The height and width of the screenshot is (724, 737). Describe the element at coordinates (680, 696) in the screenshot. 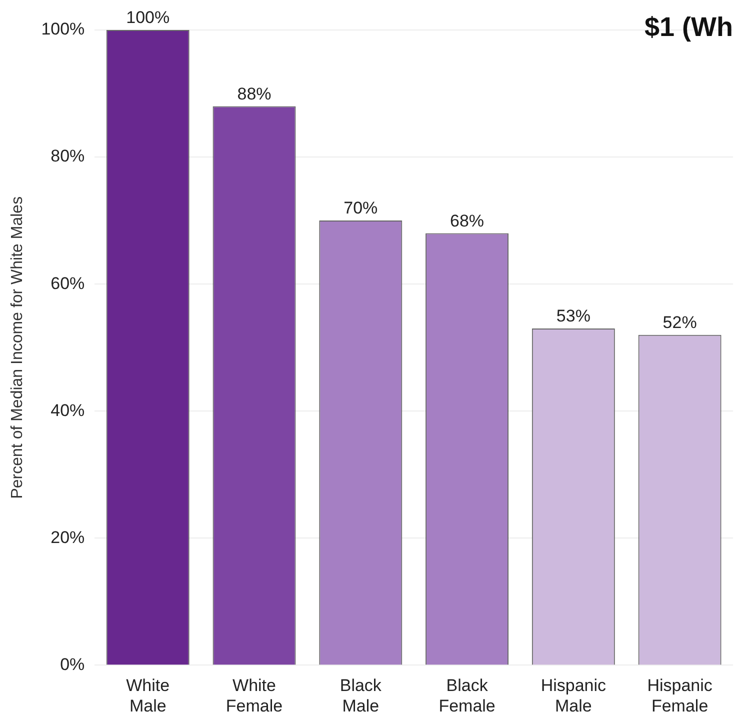

I see `x-tick-label: Hispanic Female` at that location.